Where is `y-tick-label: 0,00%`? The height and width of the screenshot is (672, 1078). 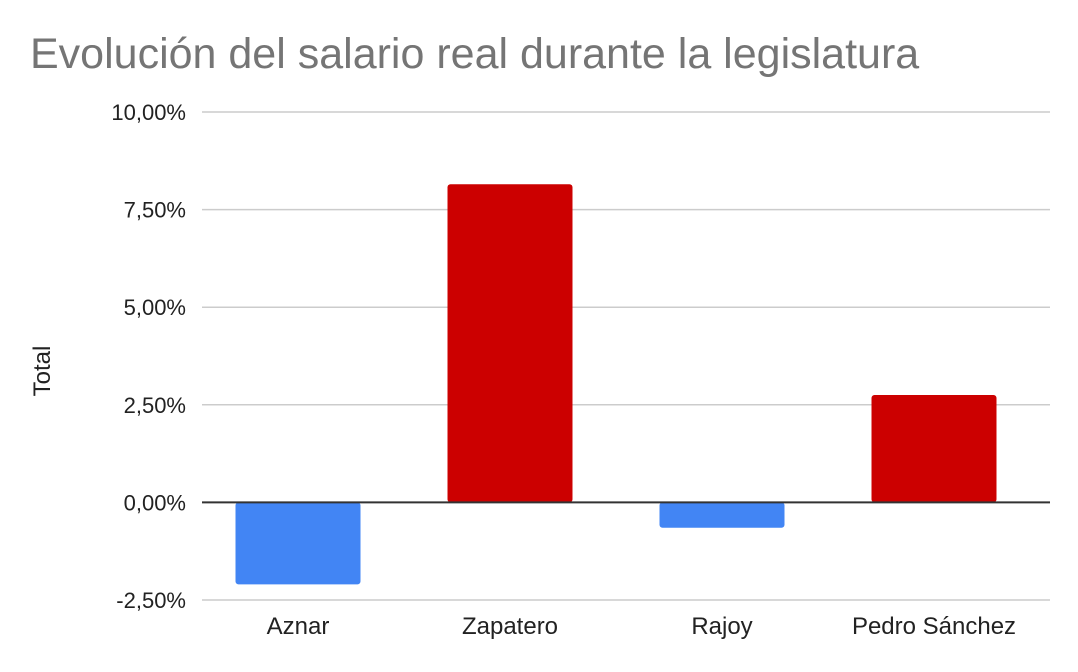
y-tick-label: 0,00% is located at coordinates (155, 502).